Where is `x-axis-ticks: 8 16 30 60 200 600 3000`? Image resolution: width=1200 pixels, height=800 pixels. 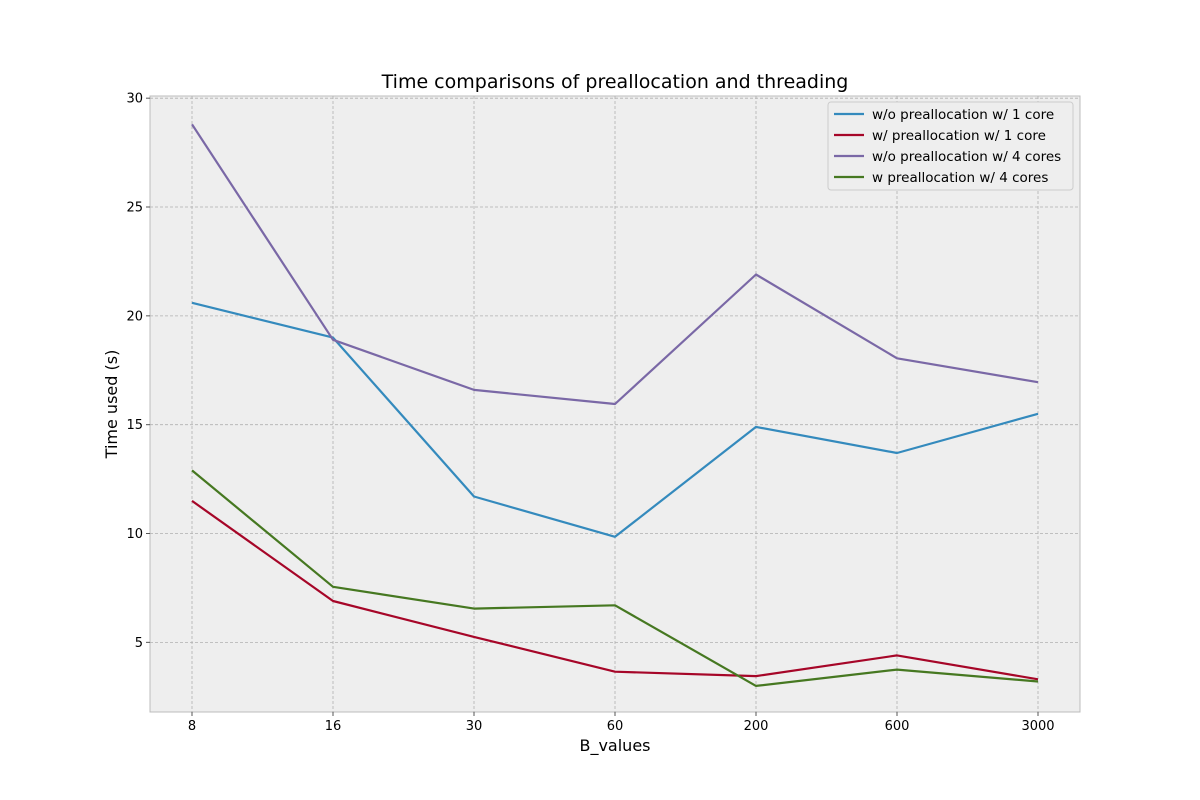
x-axis-ticks: 8 16 30 60 200 600 3000 is located at coordinates (621, 723).